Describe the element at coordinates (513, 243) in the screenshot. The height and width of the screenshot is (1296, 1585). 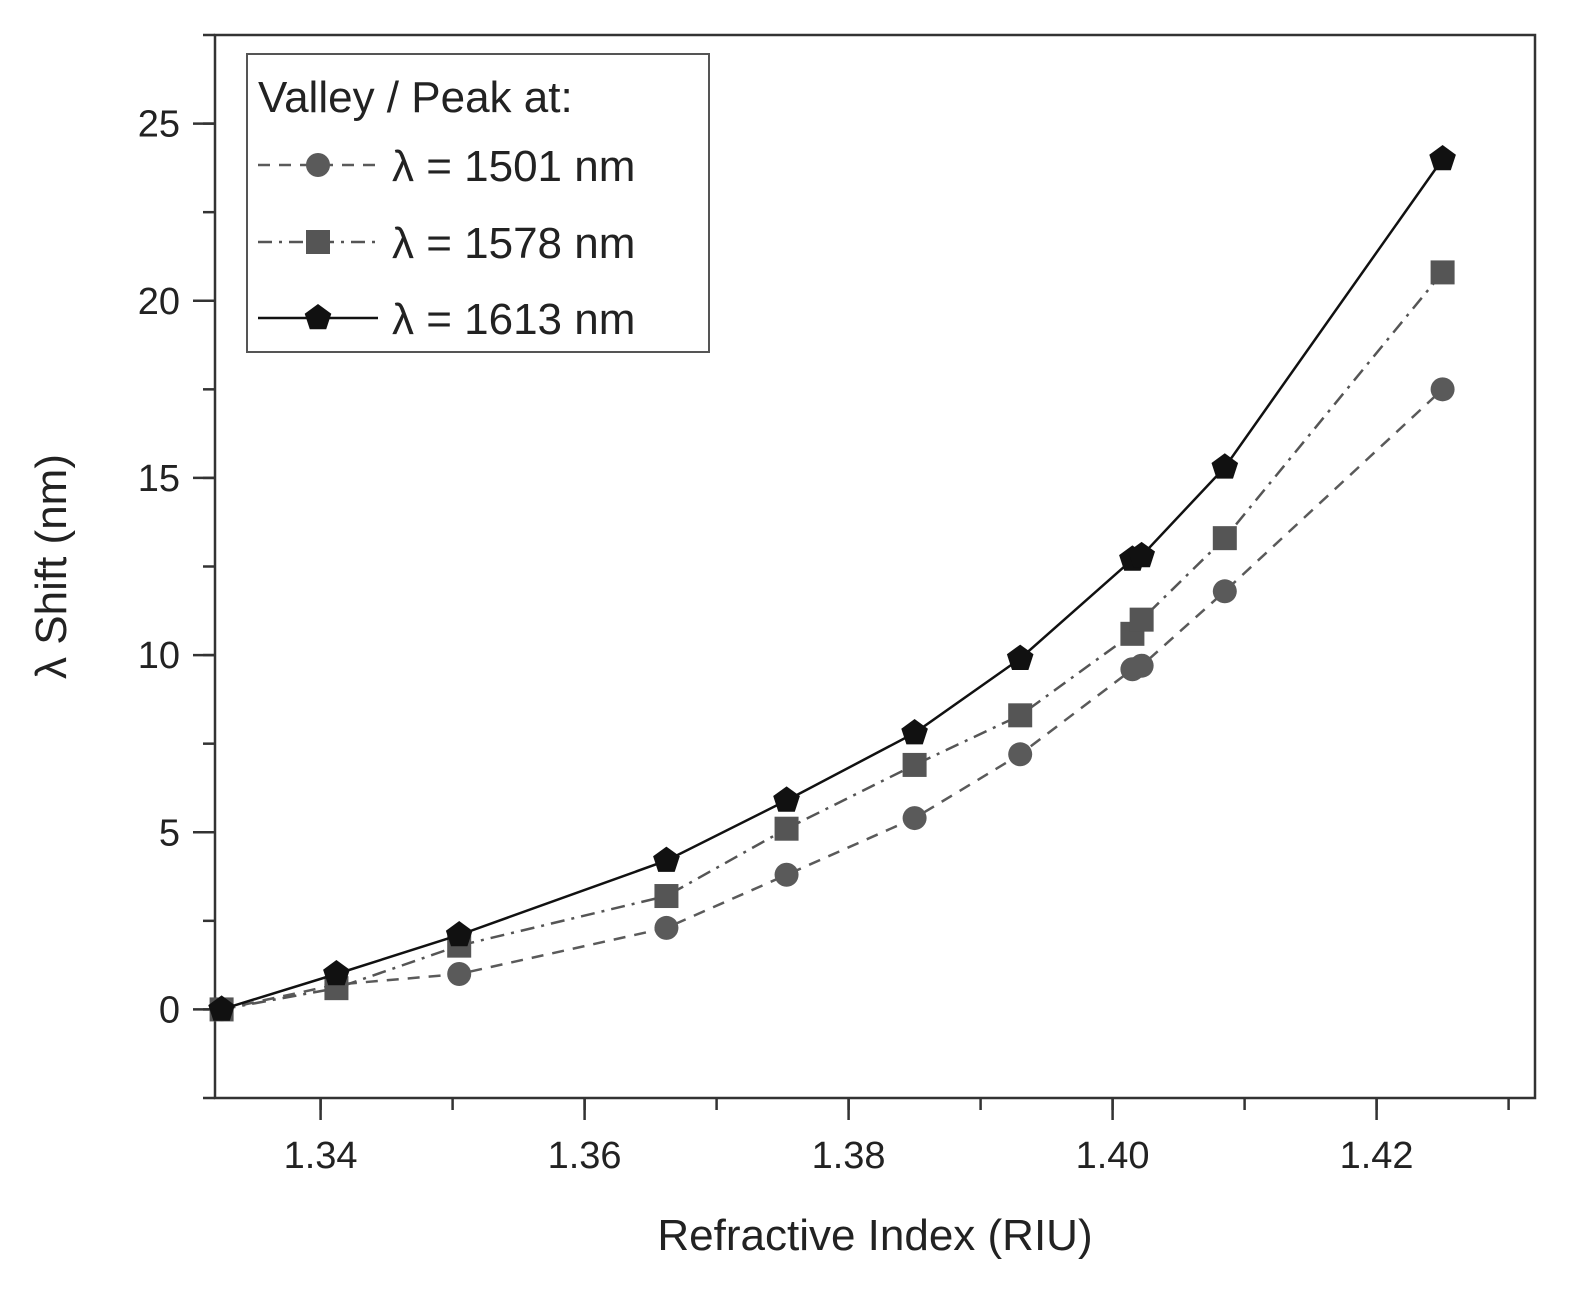
I see `legend-label: λ = 1578 nm` at that location.